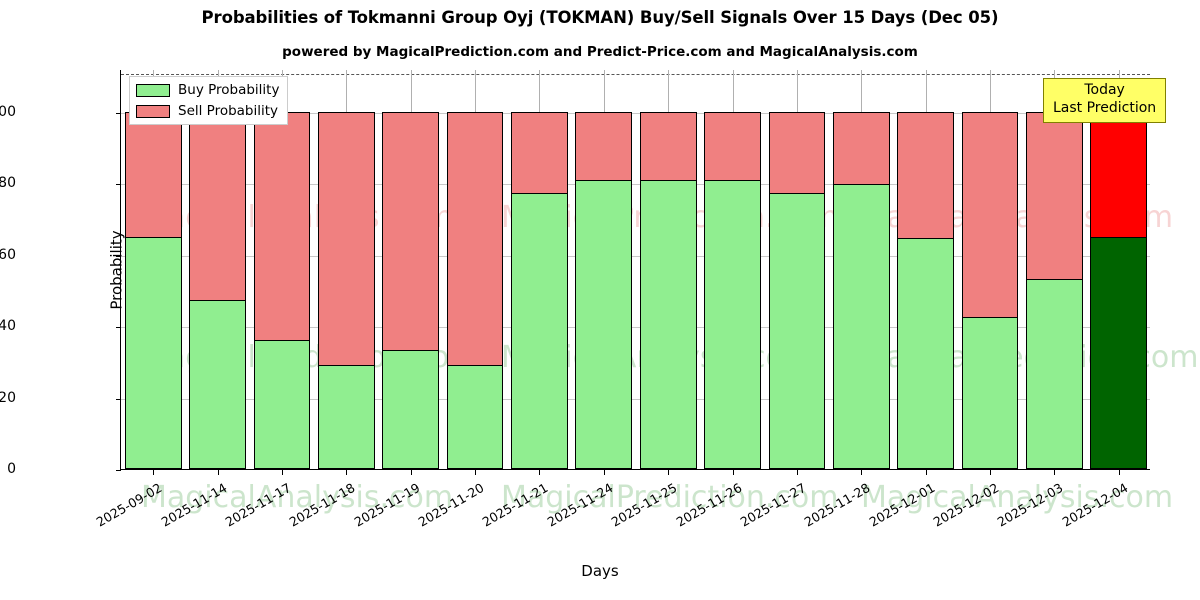 The width and height of the screenshot is (1200, 600). What do you see at coordinates (229, 90) in the screenshot?
I see `legend-label-buy: Buy Probability` at bounding box center [229, 90].